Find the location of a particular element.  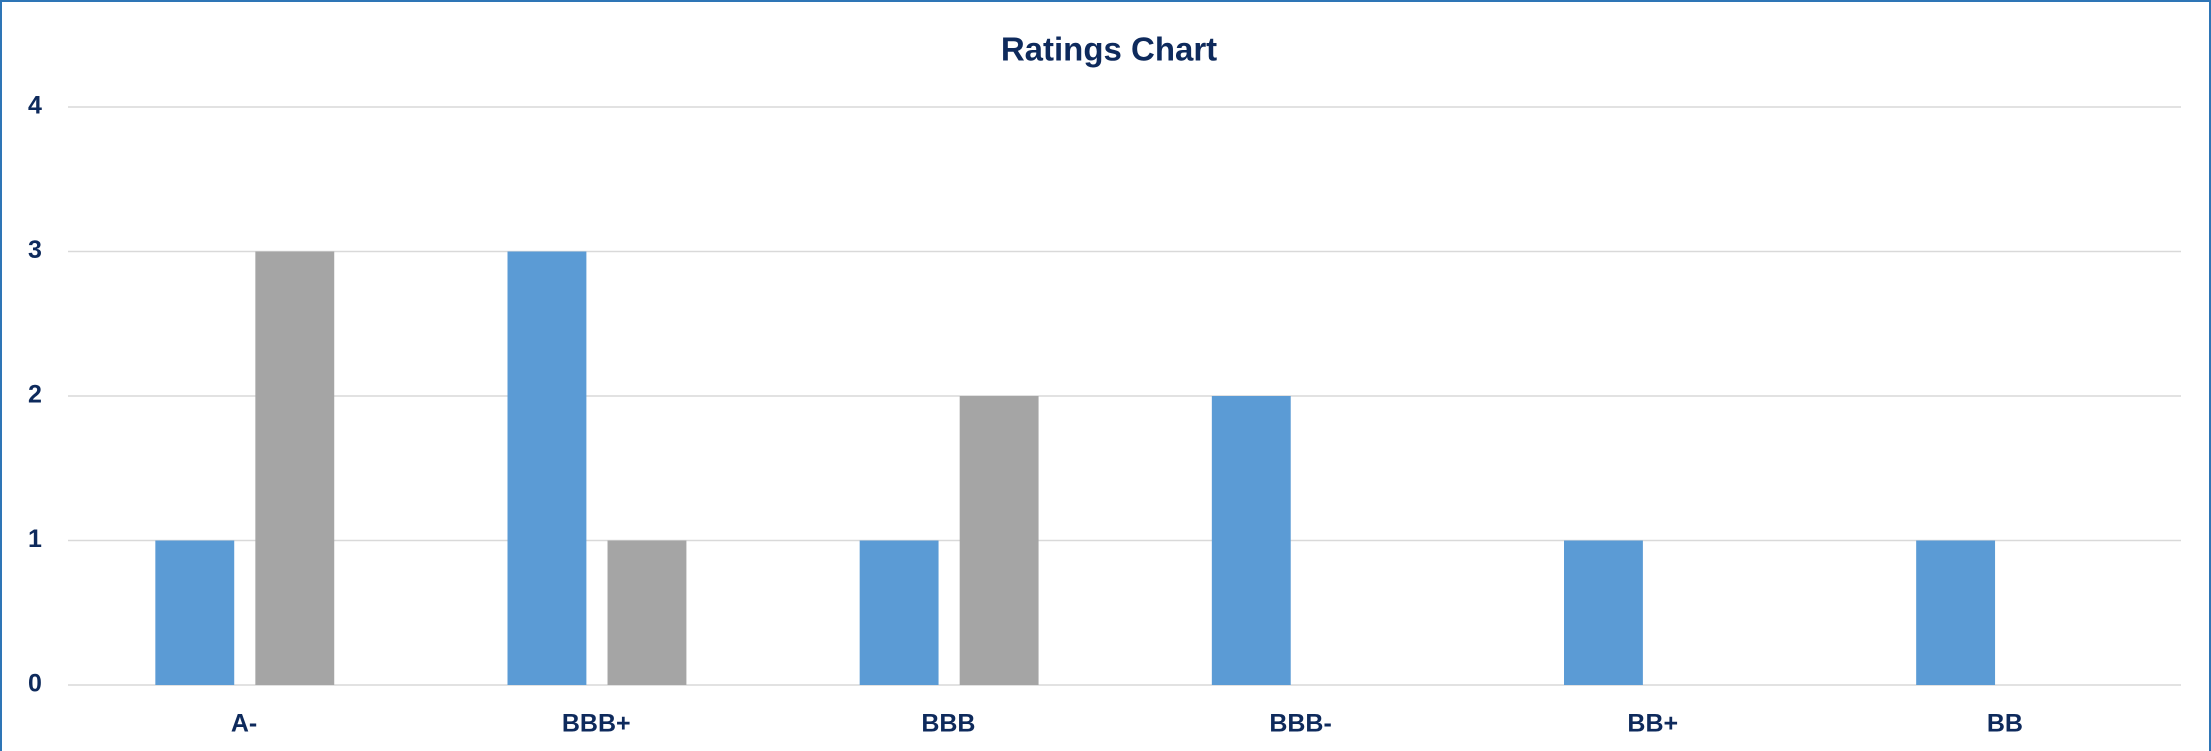

x-tick-label: BB is located at coordinates (2005, 724).